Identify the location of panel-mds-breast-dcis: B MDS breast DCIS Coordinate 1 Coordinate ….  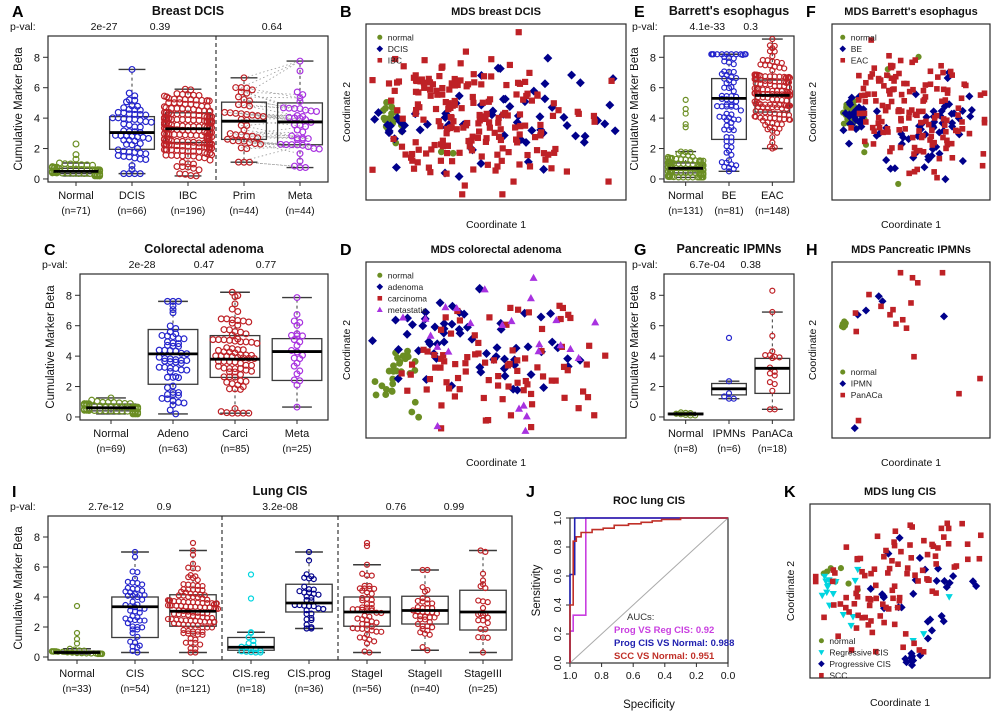
(485, 118).